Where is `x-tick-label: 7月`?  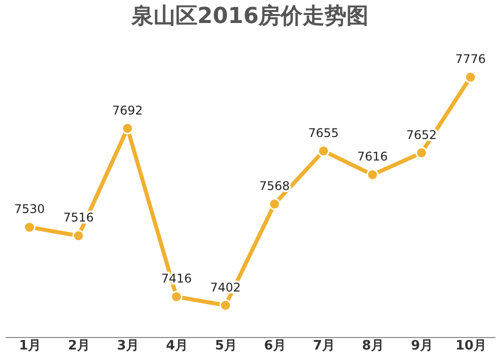 x-tick-label: 7月 is located at coordinates (324, 346).